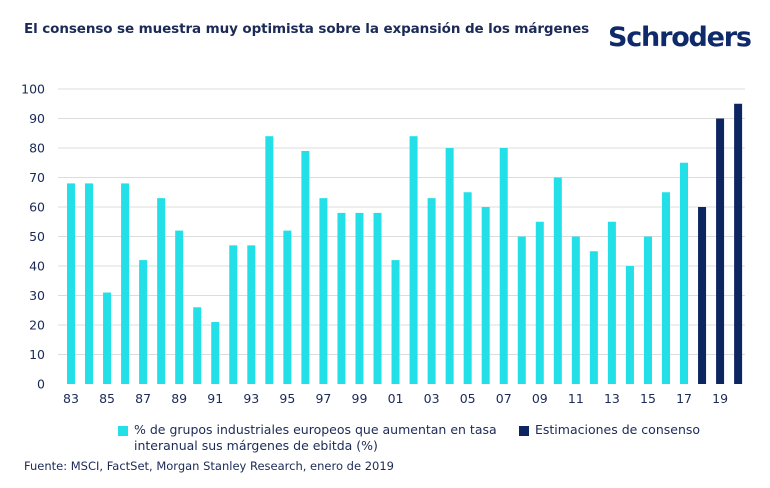 Image resolution: width=770 pixels, height=488 pixels. What do you see at coordinates (287, 398) in the screenshot?
I see `x-tick-label: 95` at bounding box center [287, 398].